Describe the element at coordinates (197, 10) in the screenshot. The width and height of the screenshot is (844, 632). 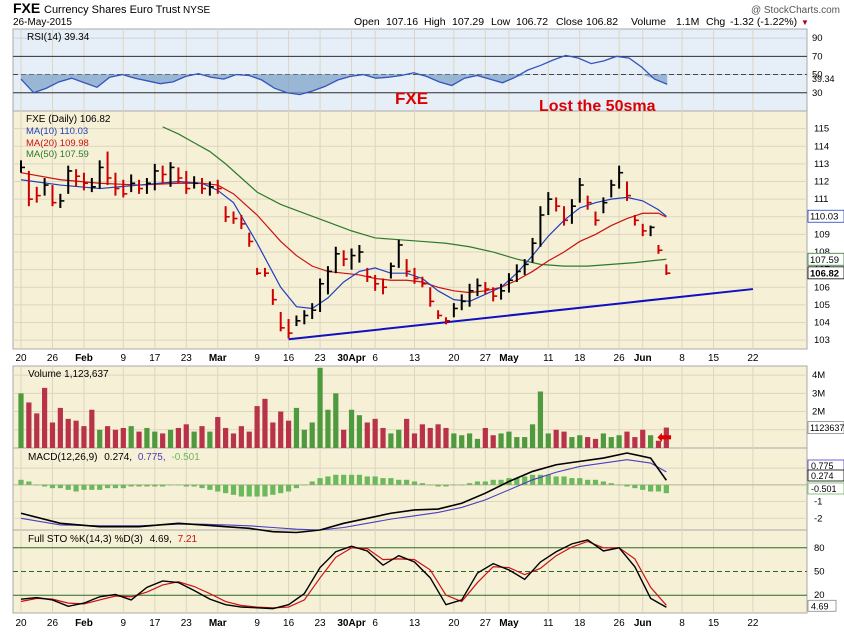
I see `exchange: NYSE` at that location.